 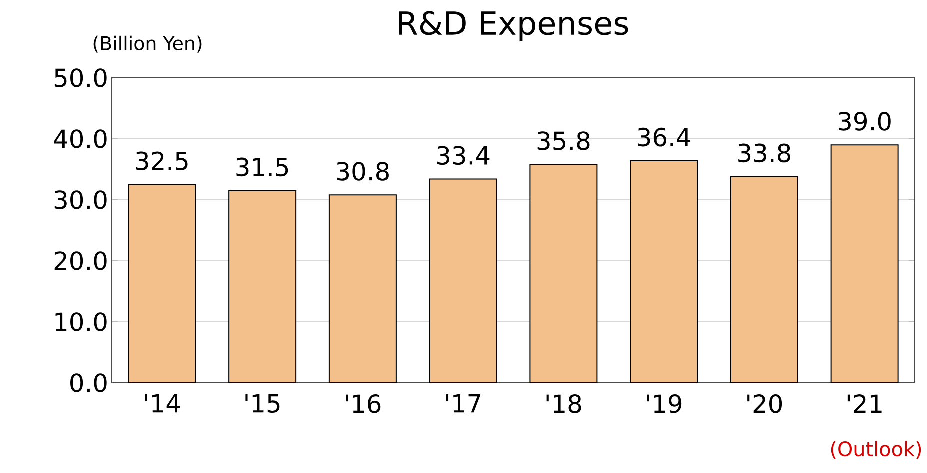 I want to click on x-tick-label: '20, so click(x=765, y=404).